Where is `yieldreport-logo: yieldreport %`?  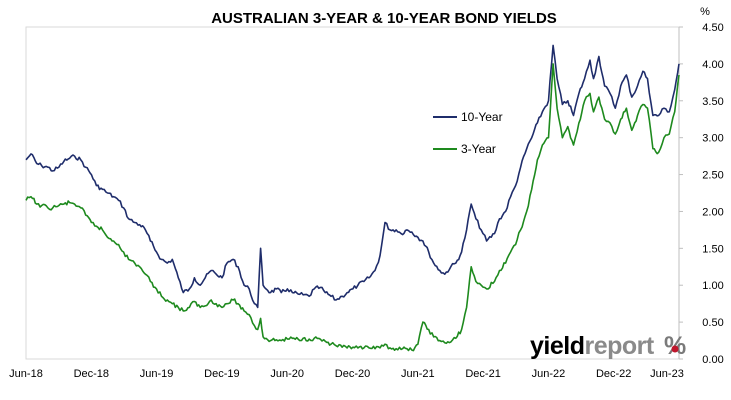
yieldreport-logo: yieldreport % is located at coordinates (608, 346).